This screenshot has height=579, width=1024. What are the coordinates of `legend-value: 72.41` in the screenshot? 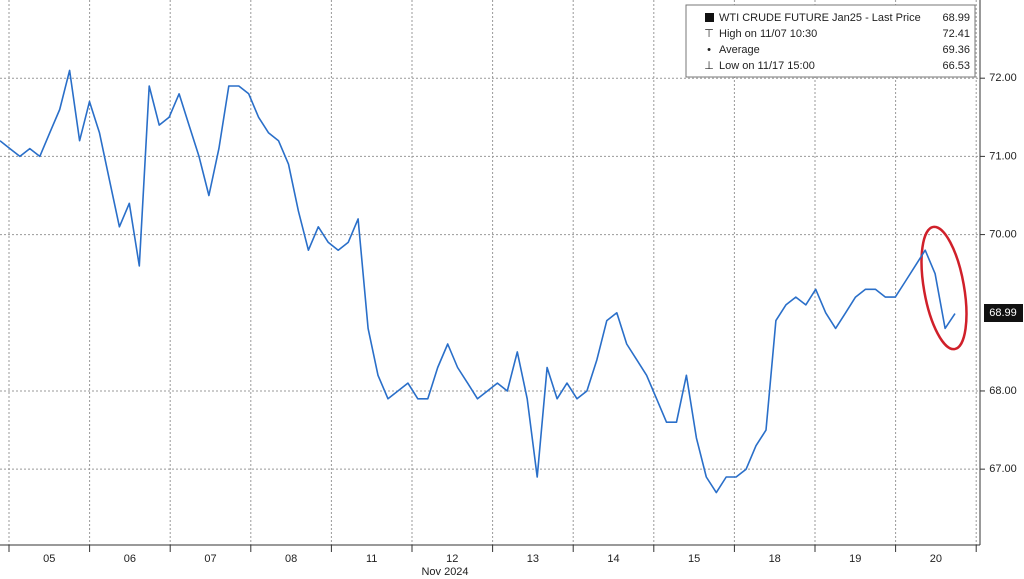 It's located at (956, 34).